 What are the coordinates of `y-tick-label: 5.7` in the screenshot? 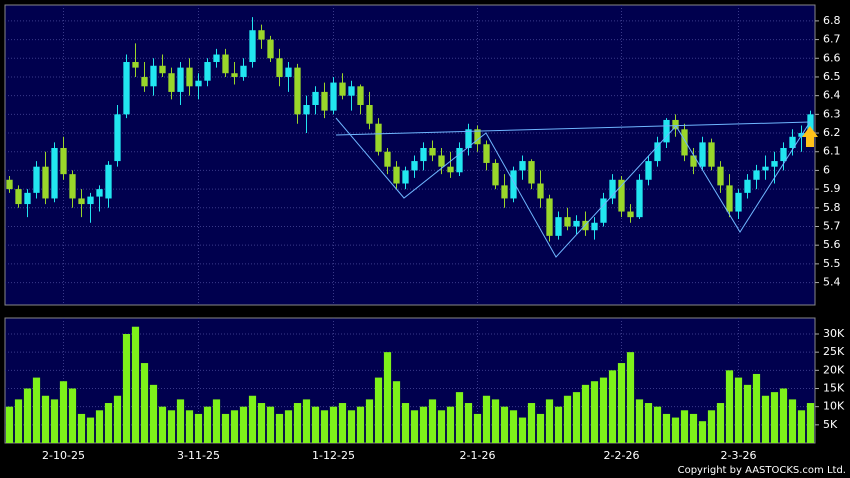 It's located at (832, 225).